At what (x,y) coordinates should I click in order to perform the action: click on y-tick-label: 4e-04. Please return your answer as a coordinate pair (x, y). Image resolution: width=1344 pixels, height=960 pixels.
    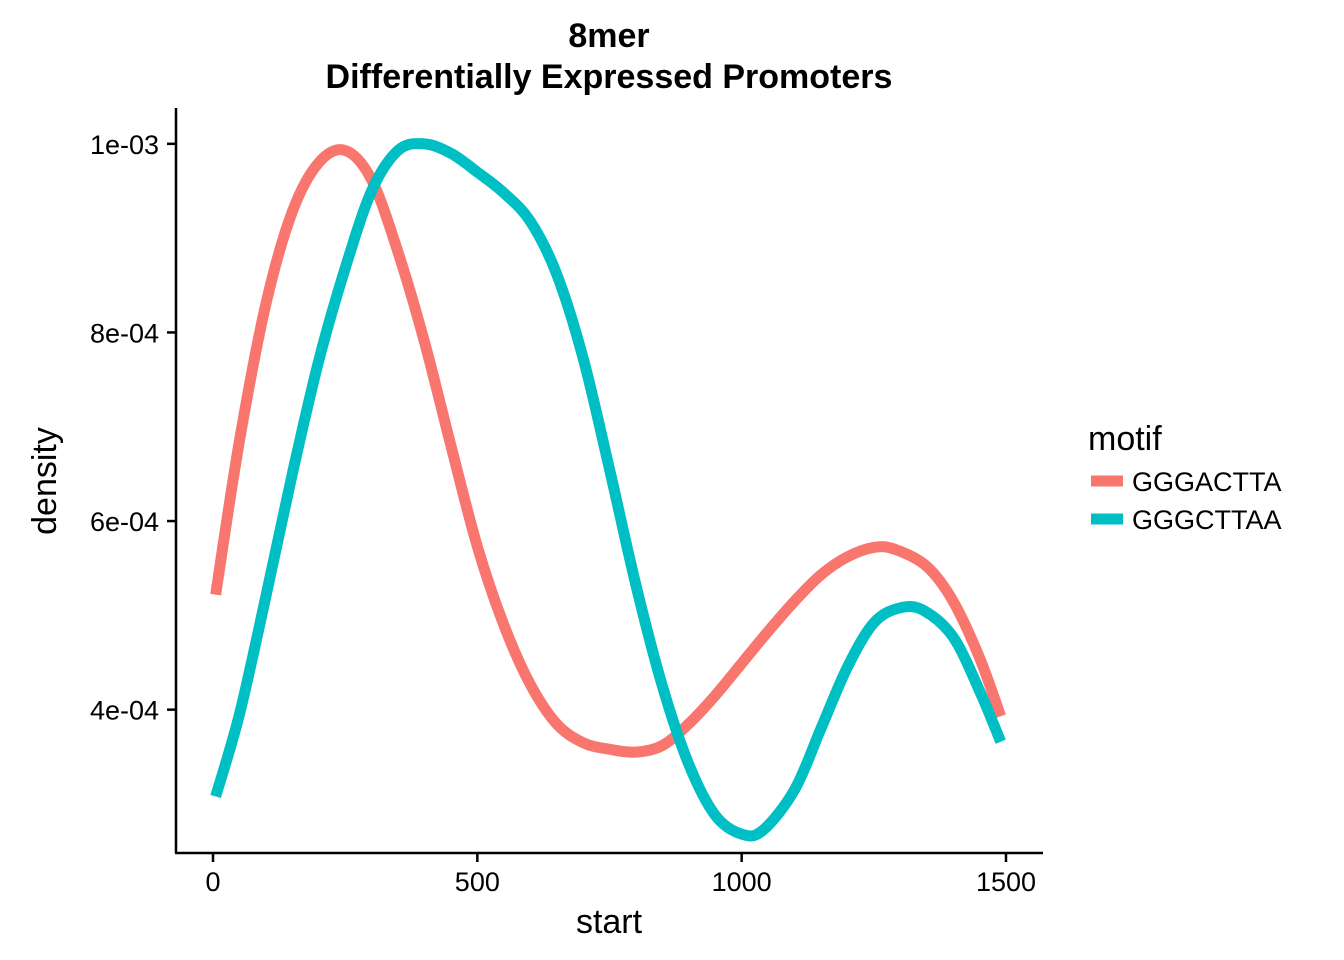
    Looking at the image, I should click on (124, 711).